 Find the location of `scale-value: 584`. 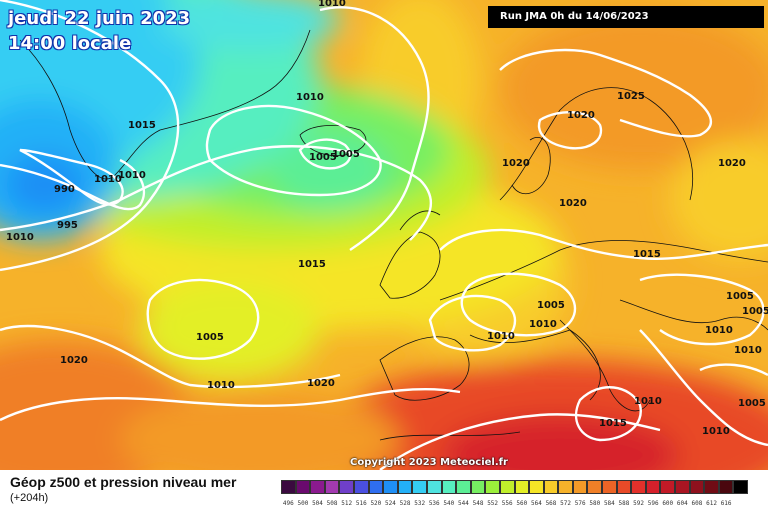

scale-value: 584 is located at coordinates (609, 503).